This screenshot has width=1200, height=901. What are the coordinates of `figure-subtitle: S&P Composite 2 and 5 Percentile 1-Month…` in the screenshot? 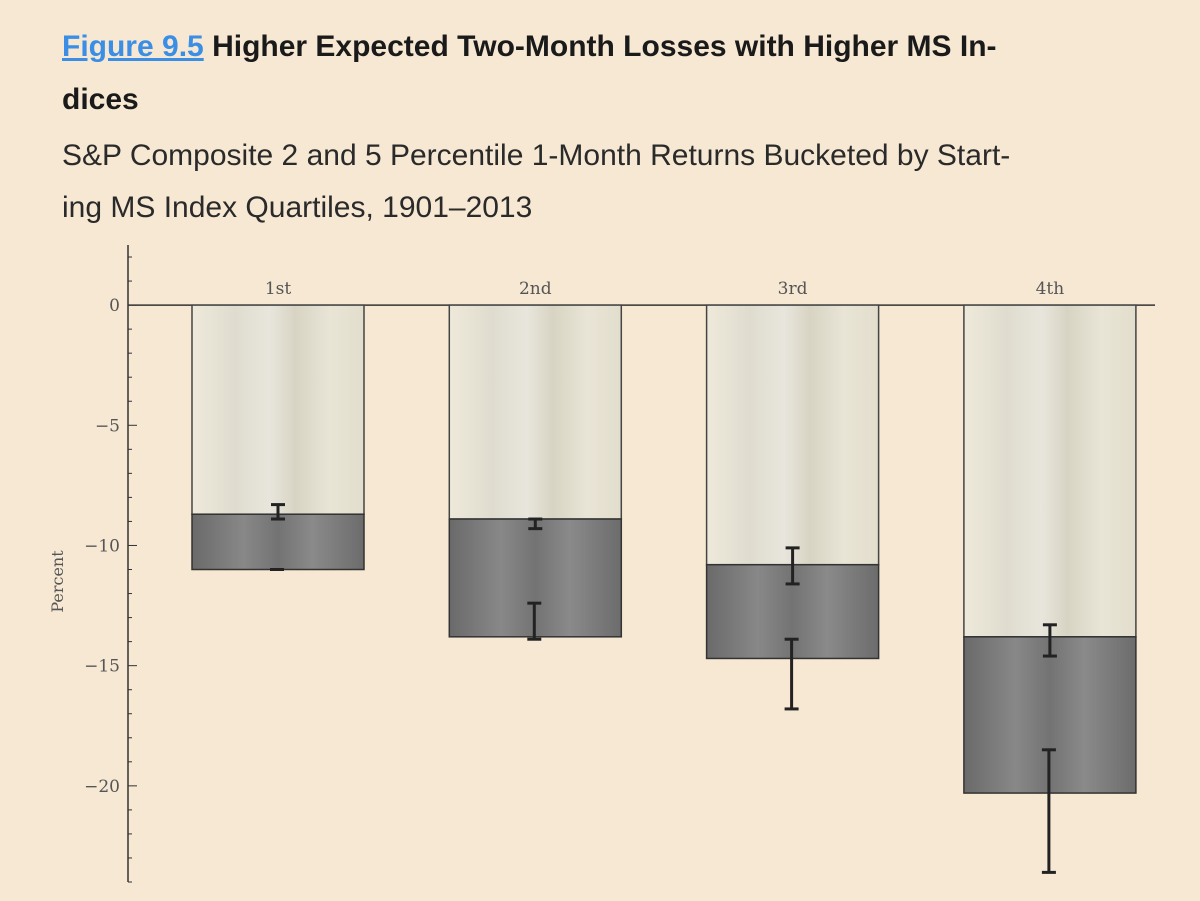 It's located at (617, 182).